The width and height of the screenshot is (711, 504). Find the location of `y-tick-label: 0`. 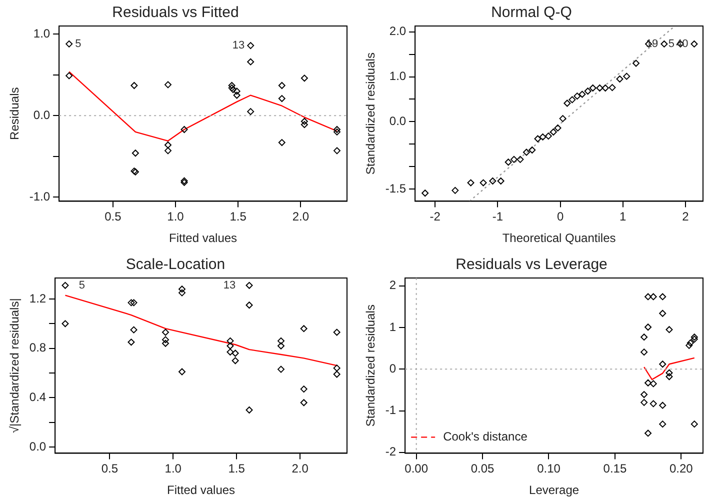

y-tick-label: 0 is located at coordinates (392, 368).